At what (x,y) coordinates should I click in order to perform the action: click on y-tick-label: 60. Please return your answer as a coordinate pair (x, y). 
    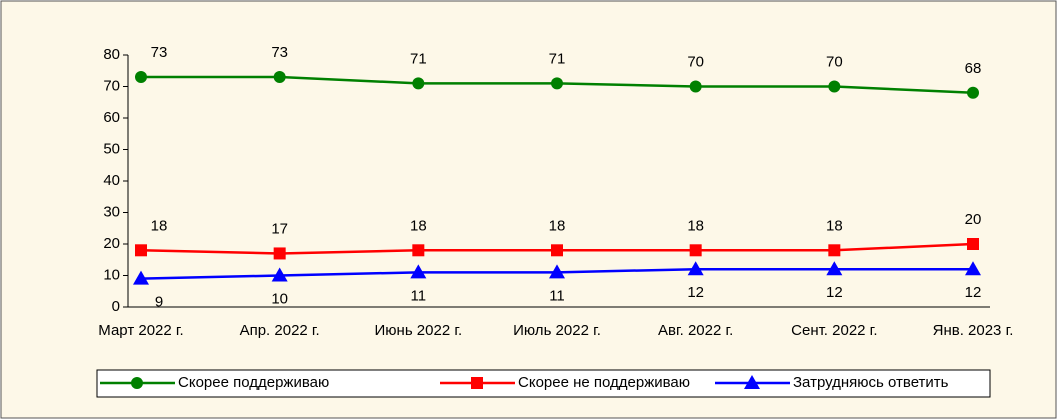
    Looking at the image, I should click on (111, 117).